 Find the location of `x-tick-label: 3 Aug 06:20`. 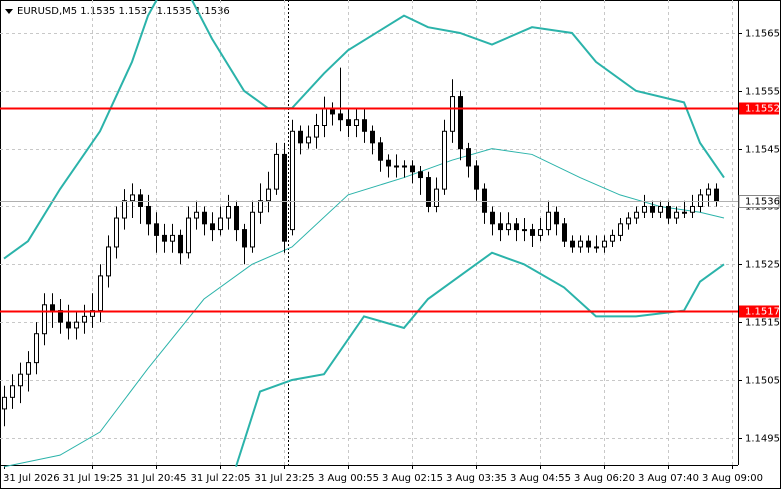

x-tick-label: 3 Aug 06:20 is located at coordinates (604, 478).